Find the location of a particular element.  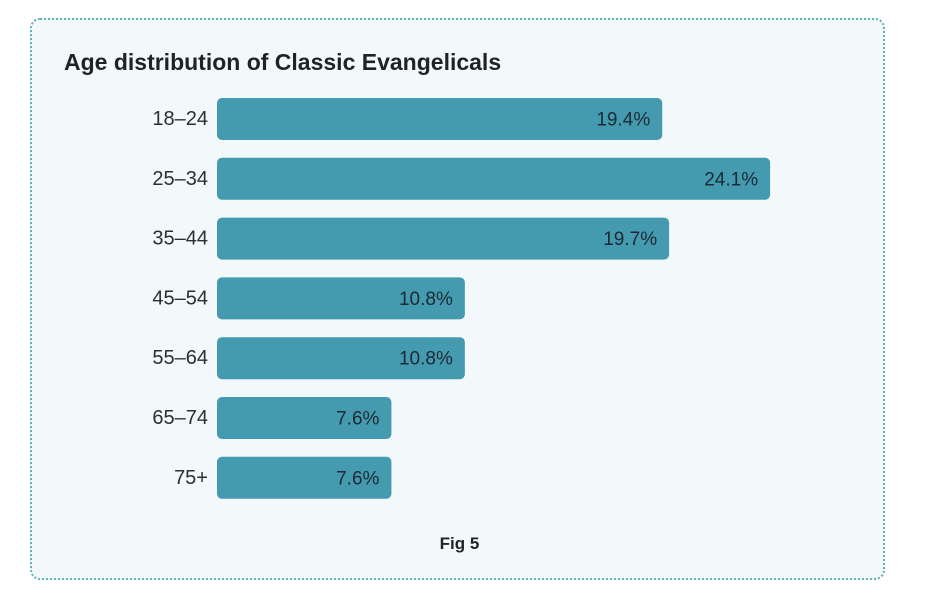

bar-row-25-34: 25–34 24.1% is located at coordinates (461, 178).